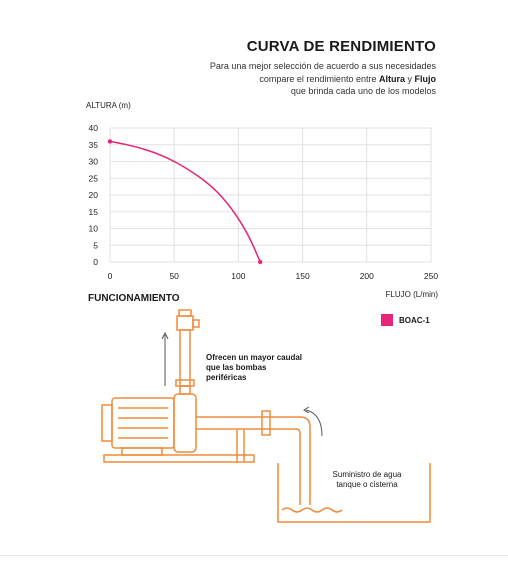  What do you see at coordinates (94, 128) in the screenshot?
I see `y-tick-label: 40` at bounding box center [94, 128].